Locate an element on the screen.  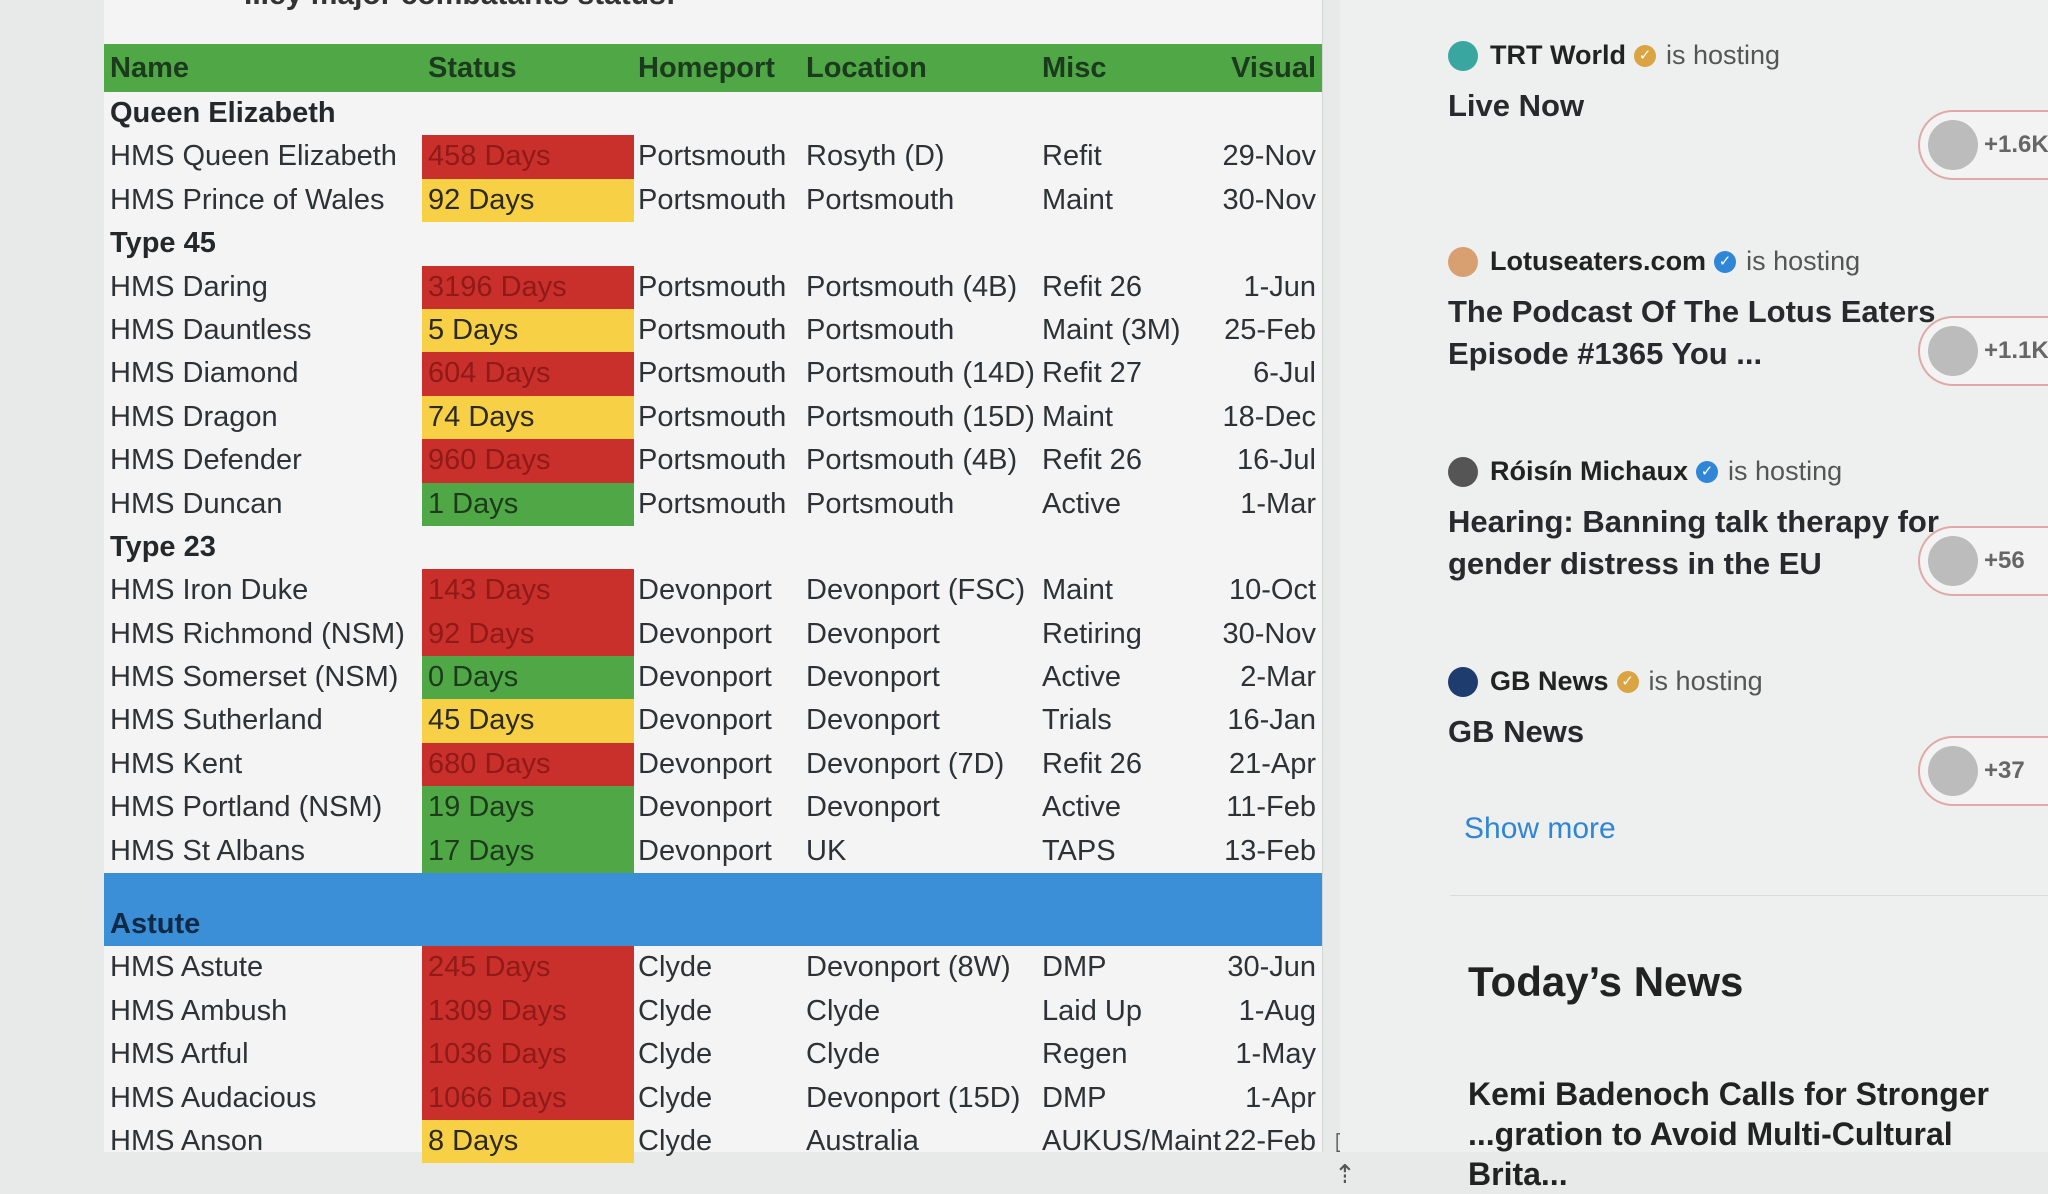
ship-name: HMS Dragon is located at coordinates (194, 416).